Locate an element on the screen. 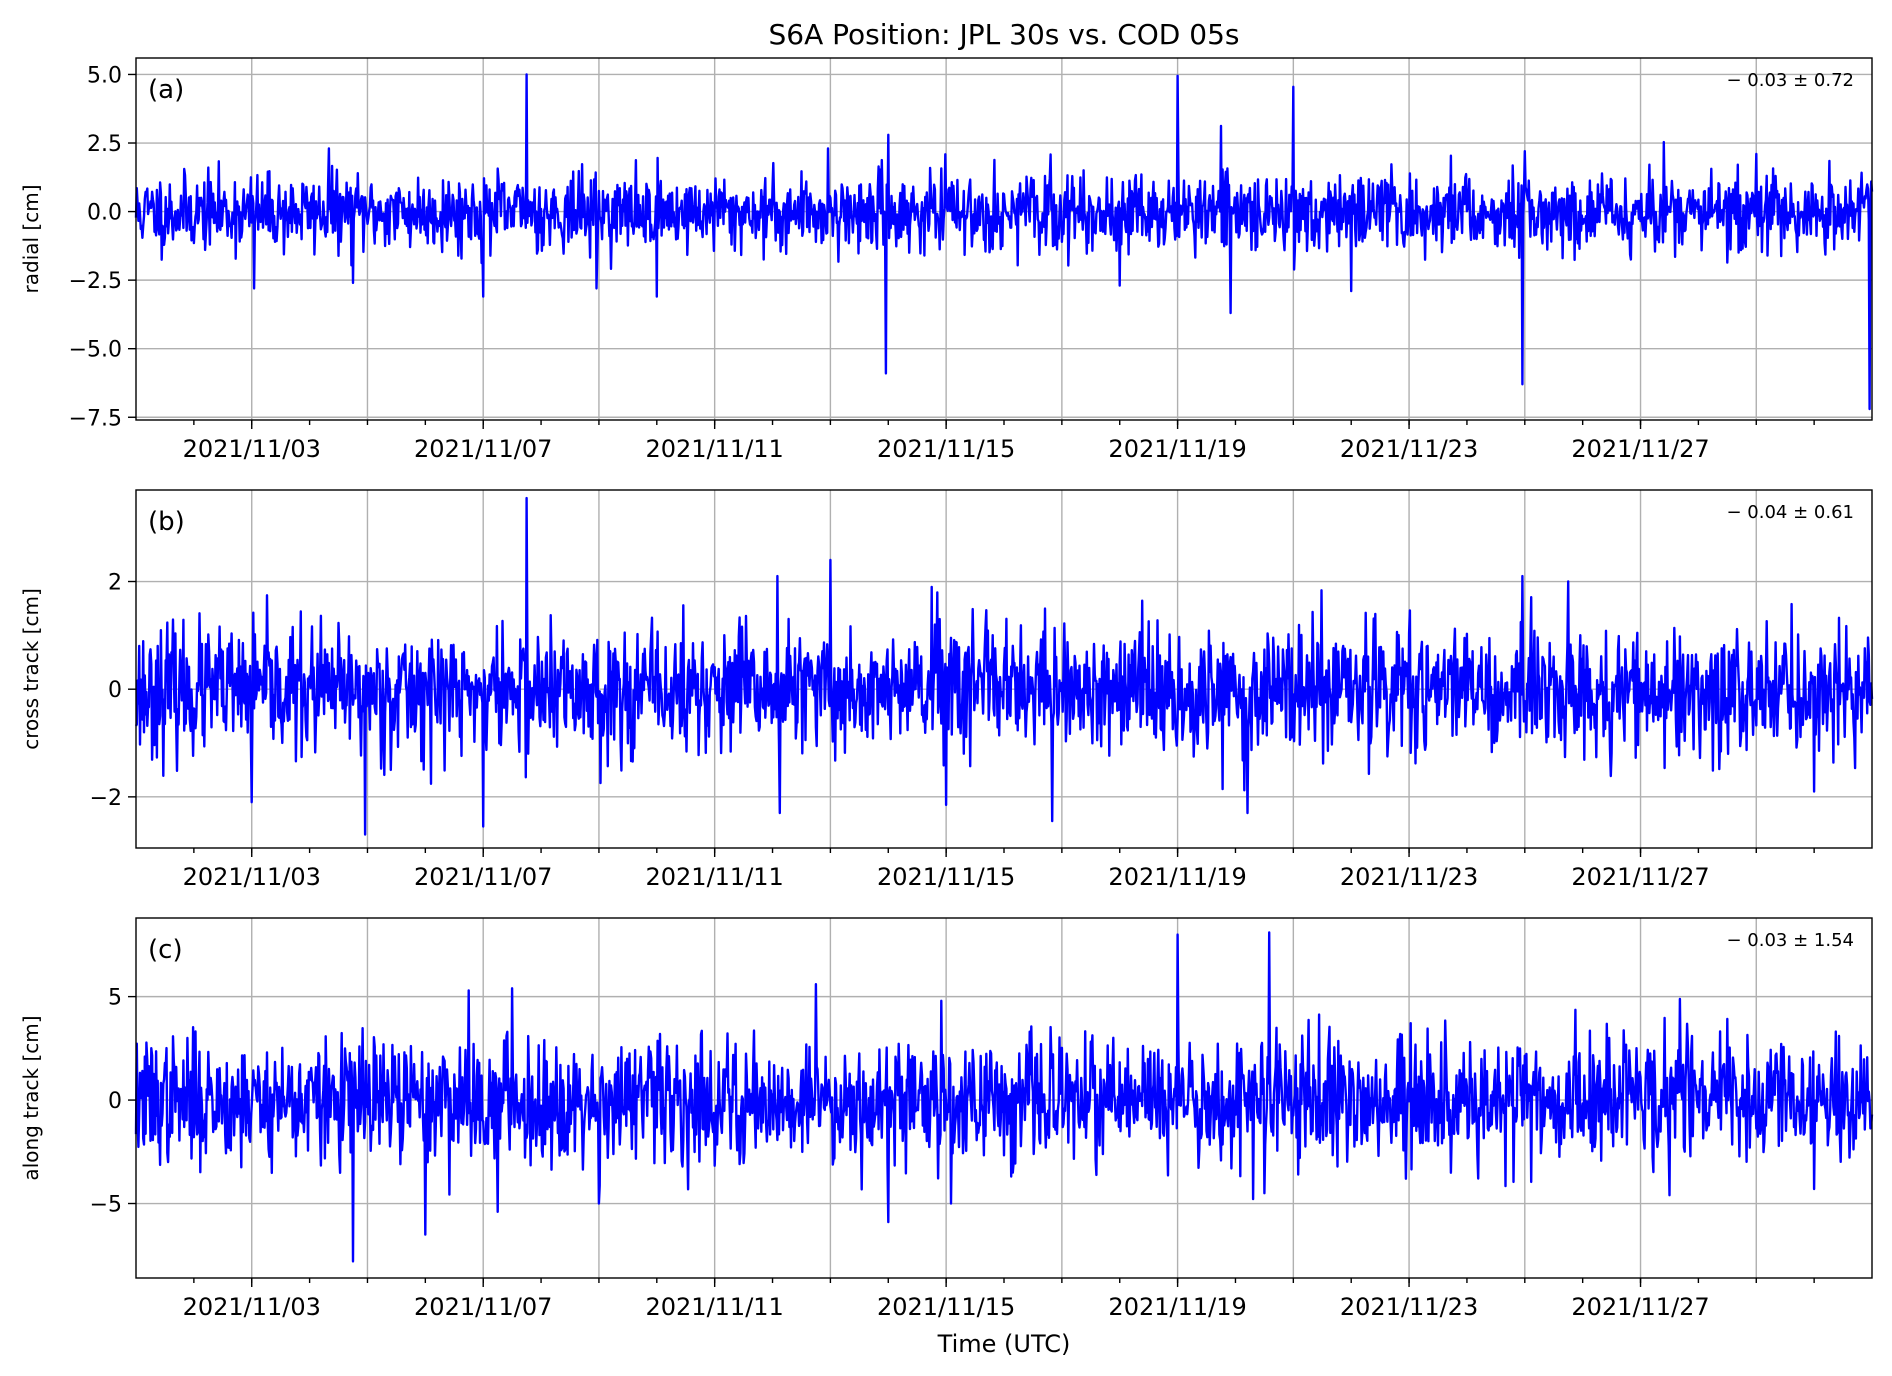  y-axis-label: along track [cm] is located at coordinates (31, 1097).